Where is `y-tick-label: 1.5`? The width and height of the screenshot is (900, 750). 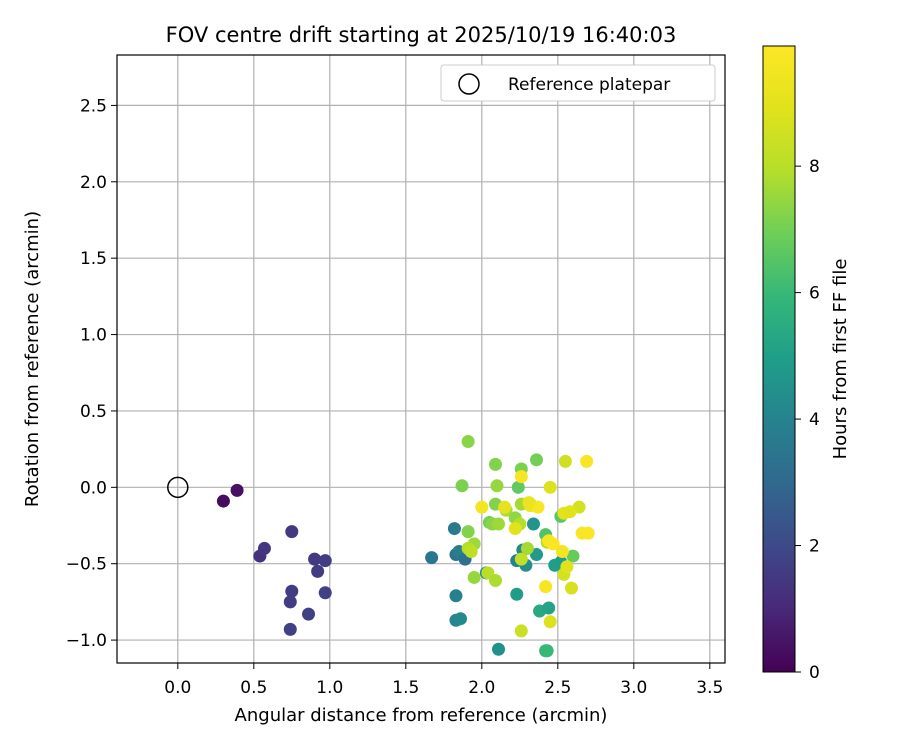
y-tick-label: 1.5 is located at coordinates (93, 259).